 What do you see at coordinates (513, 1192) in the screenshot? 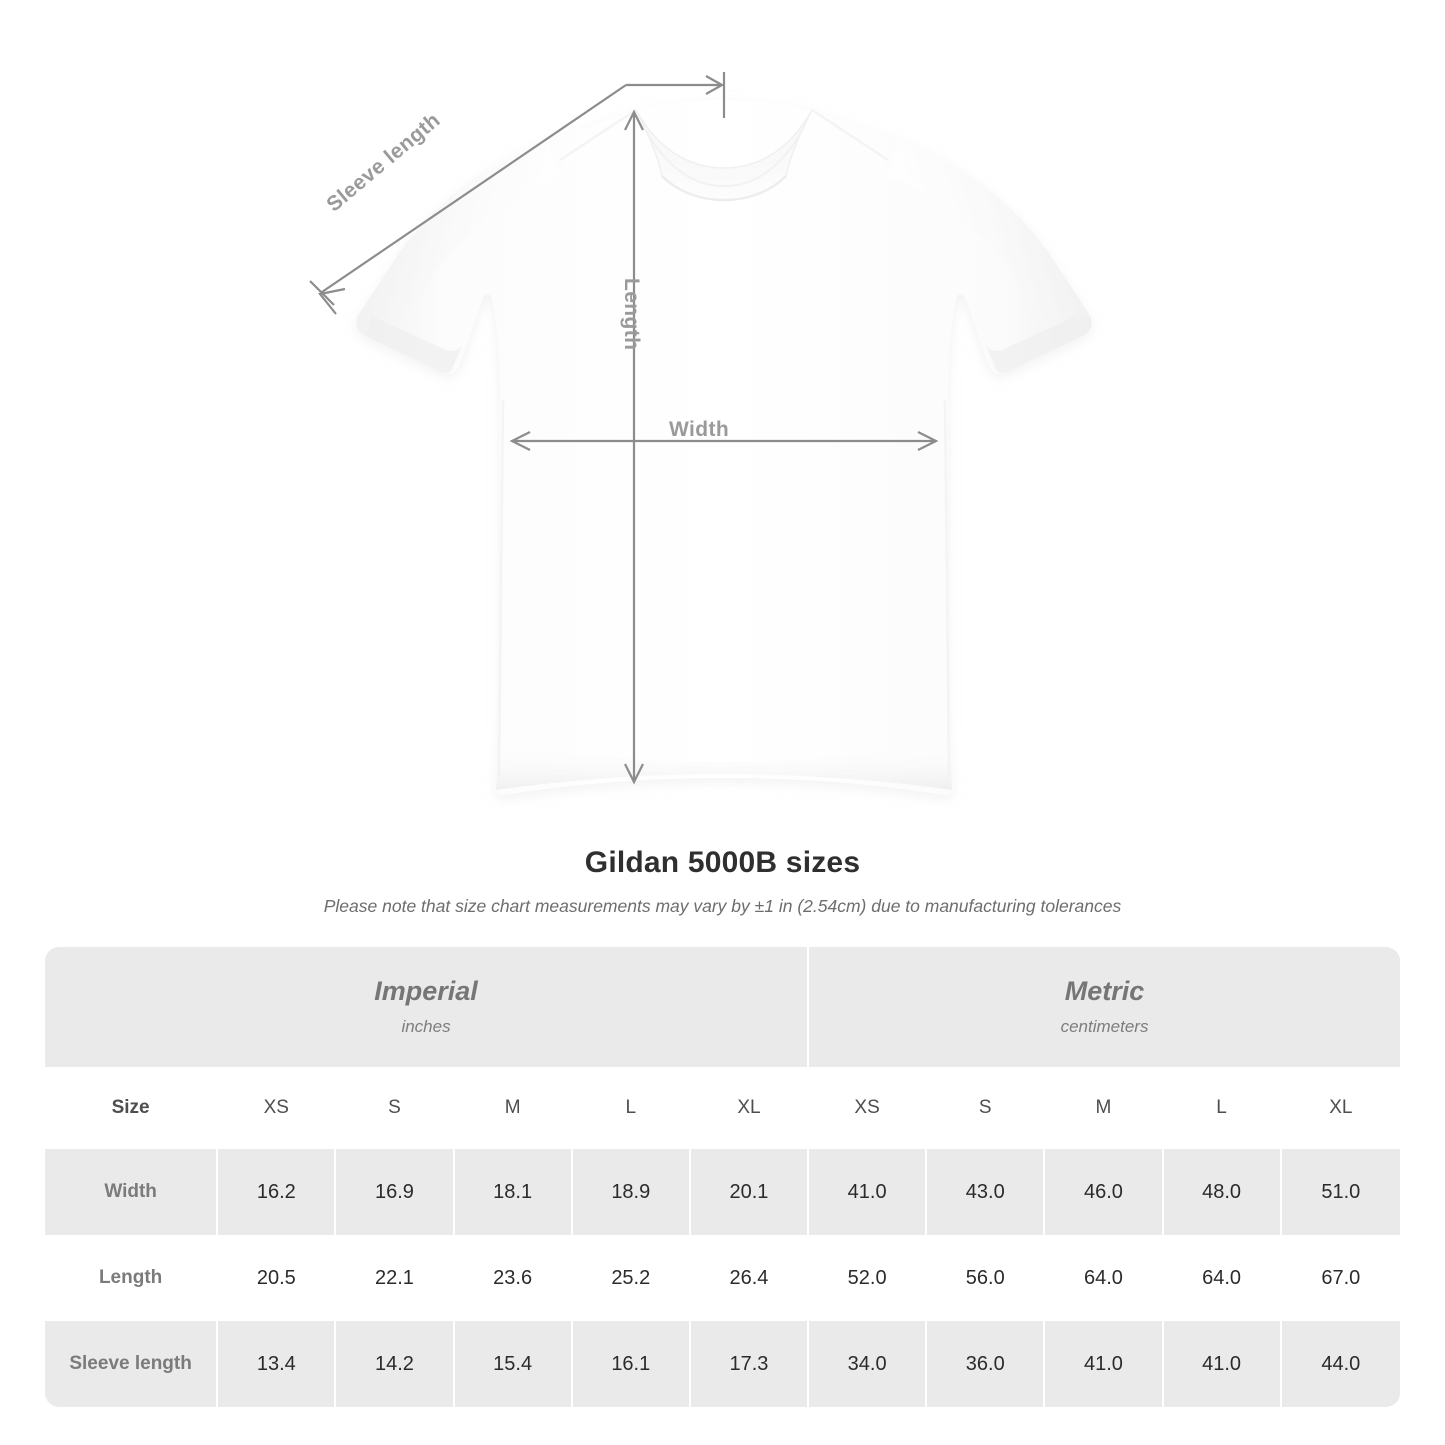
I see `cell-width-m-in: 18.1` at bounding box center [513, 1192].